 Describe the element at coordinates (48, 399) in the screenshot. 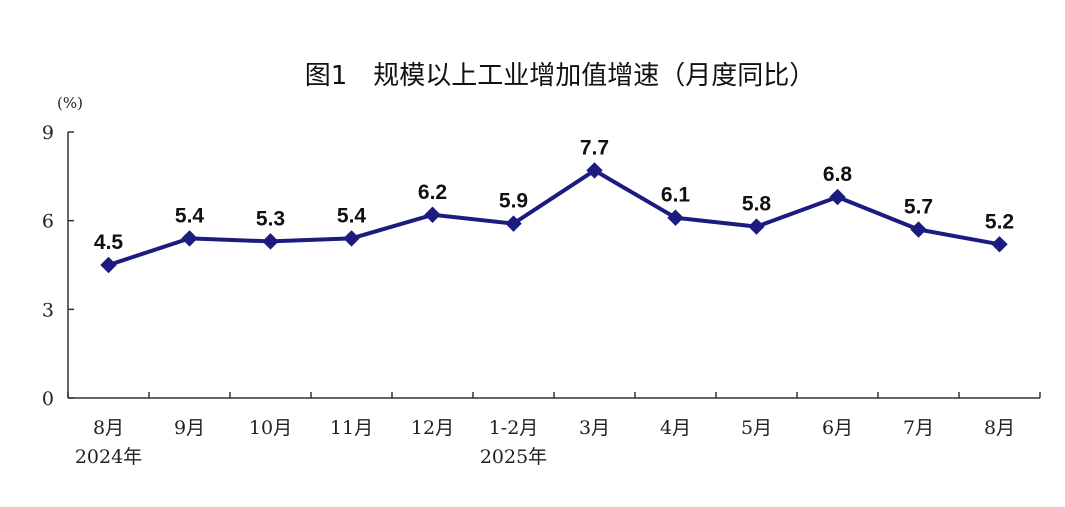

I see `y-tick-label: 0` at that location.